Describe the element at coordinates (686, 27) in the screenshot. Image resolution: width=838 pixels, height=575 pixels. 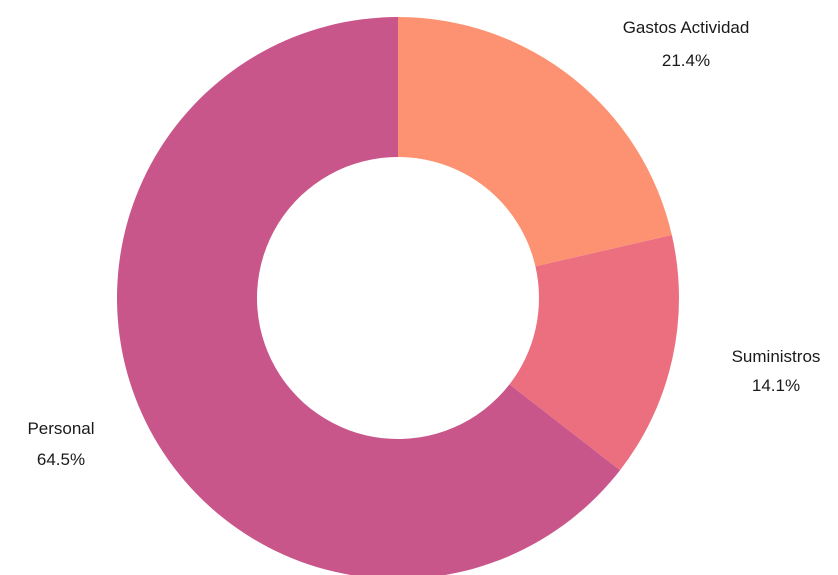
I see `slice-label-gastos-actividad: Gastos Actividad` at that location.